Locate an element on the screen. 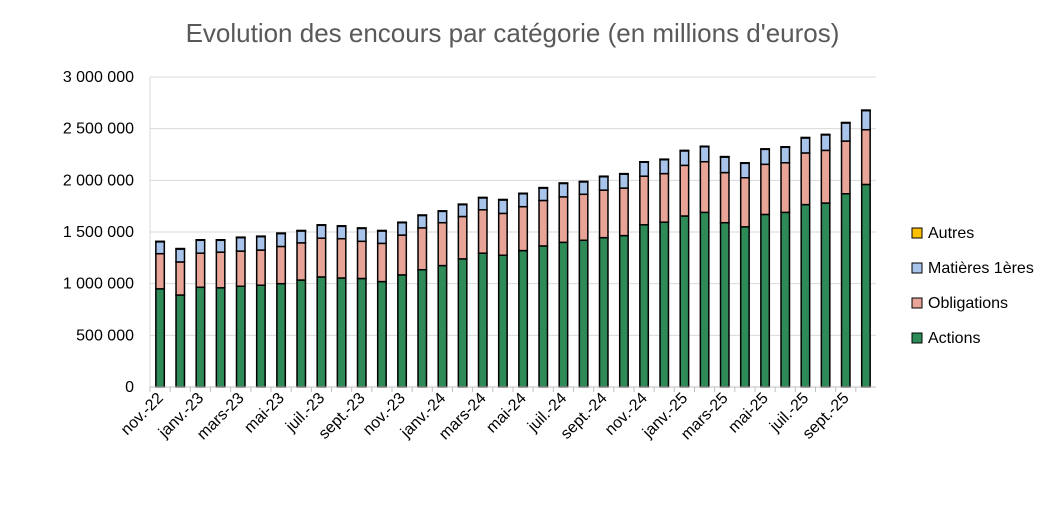  x-tick-label: mai-25 is located at coordinates (748, 413).